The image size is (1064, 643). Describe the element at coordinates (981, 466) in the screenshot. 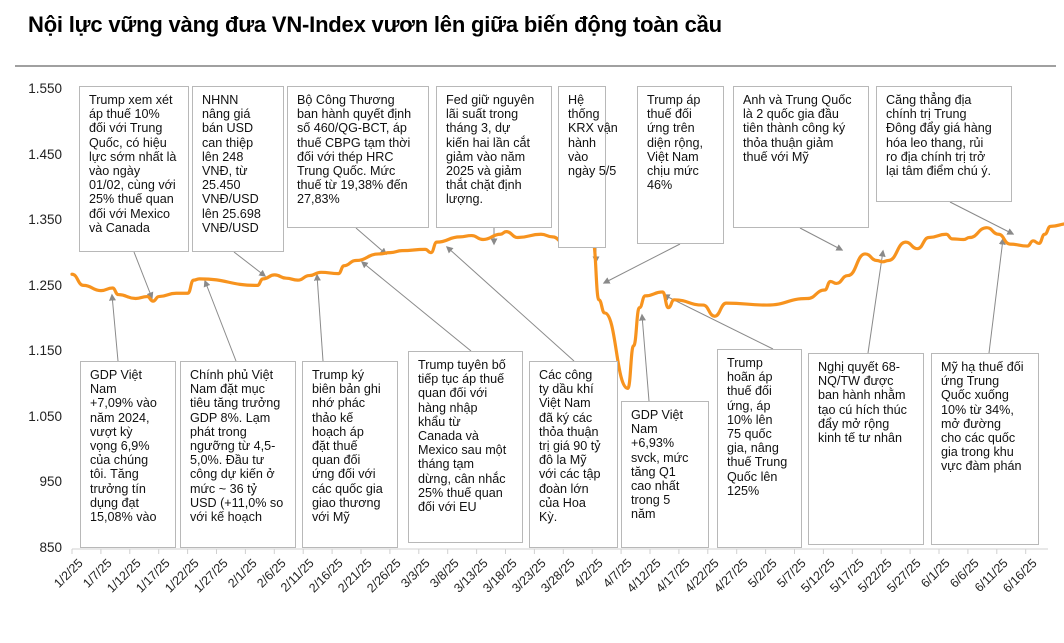

I see `annotation-line: vực đàm phán` at that location.